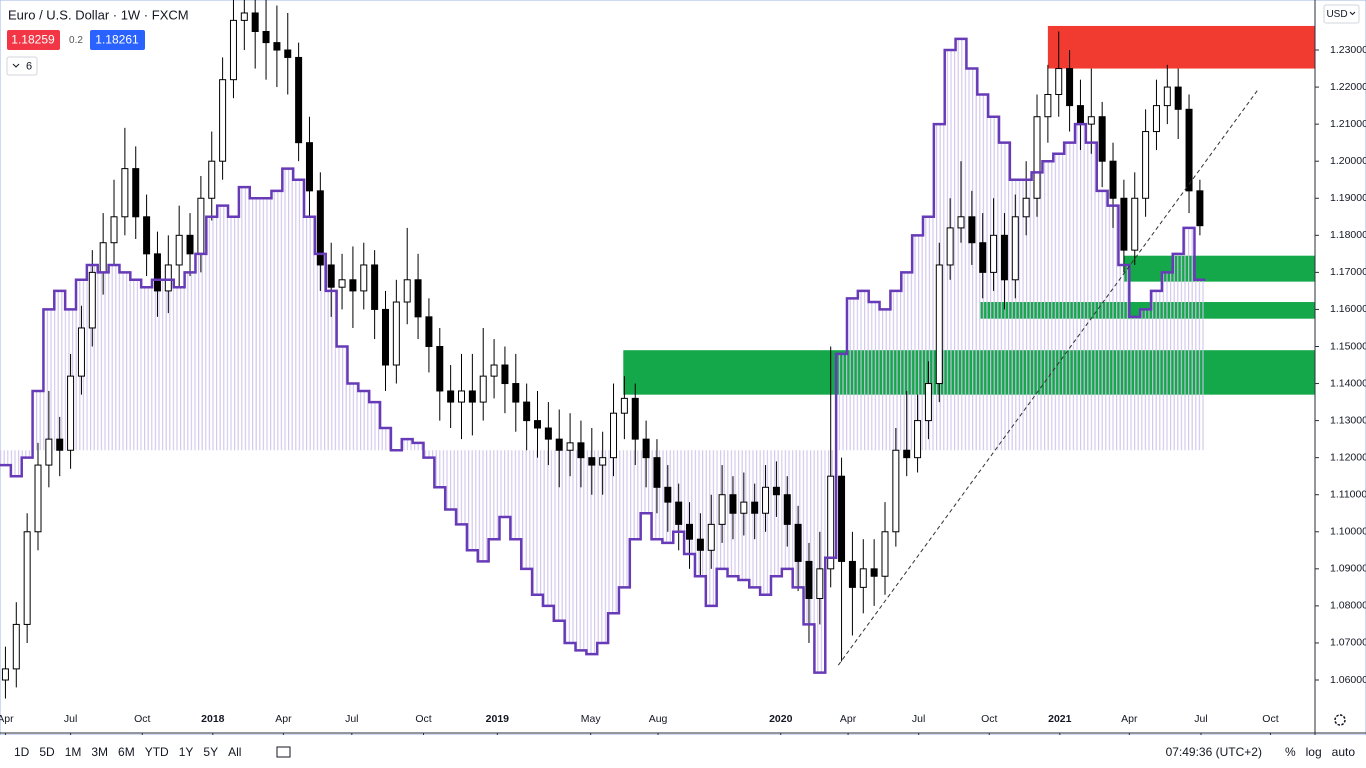 Image resolution: width=1366 pixels, height=768 pixels. What do you see at coordinates (1313, 751) in the screenshot?
I see `scale-option: log` at bounding box center [1313, 751].